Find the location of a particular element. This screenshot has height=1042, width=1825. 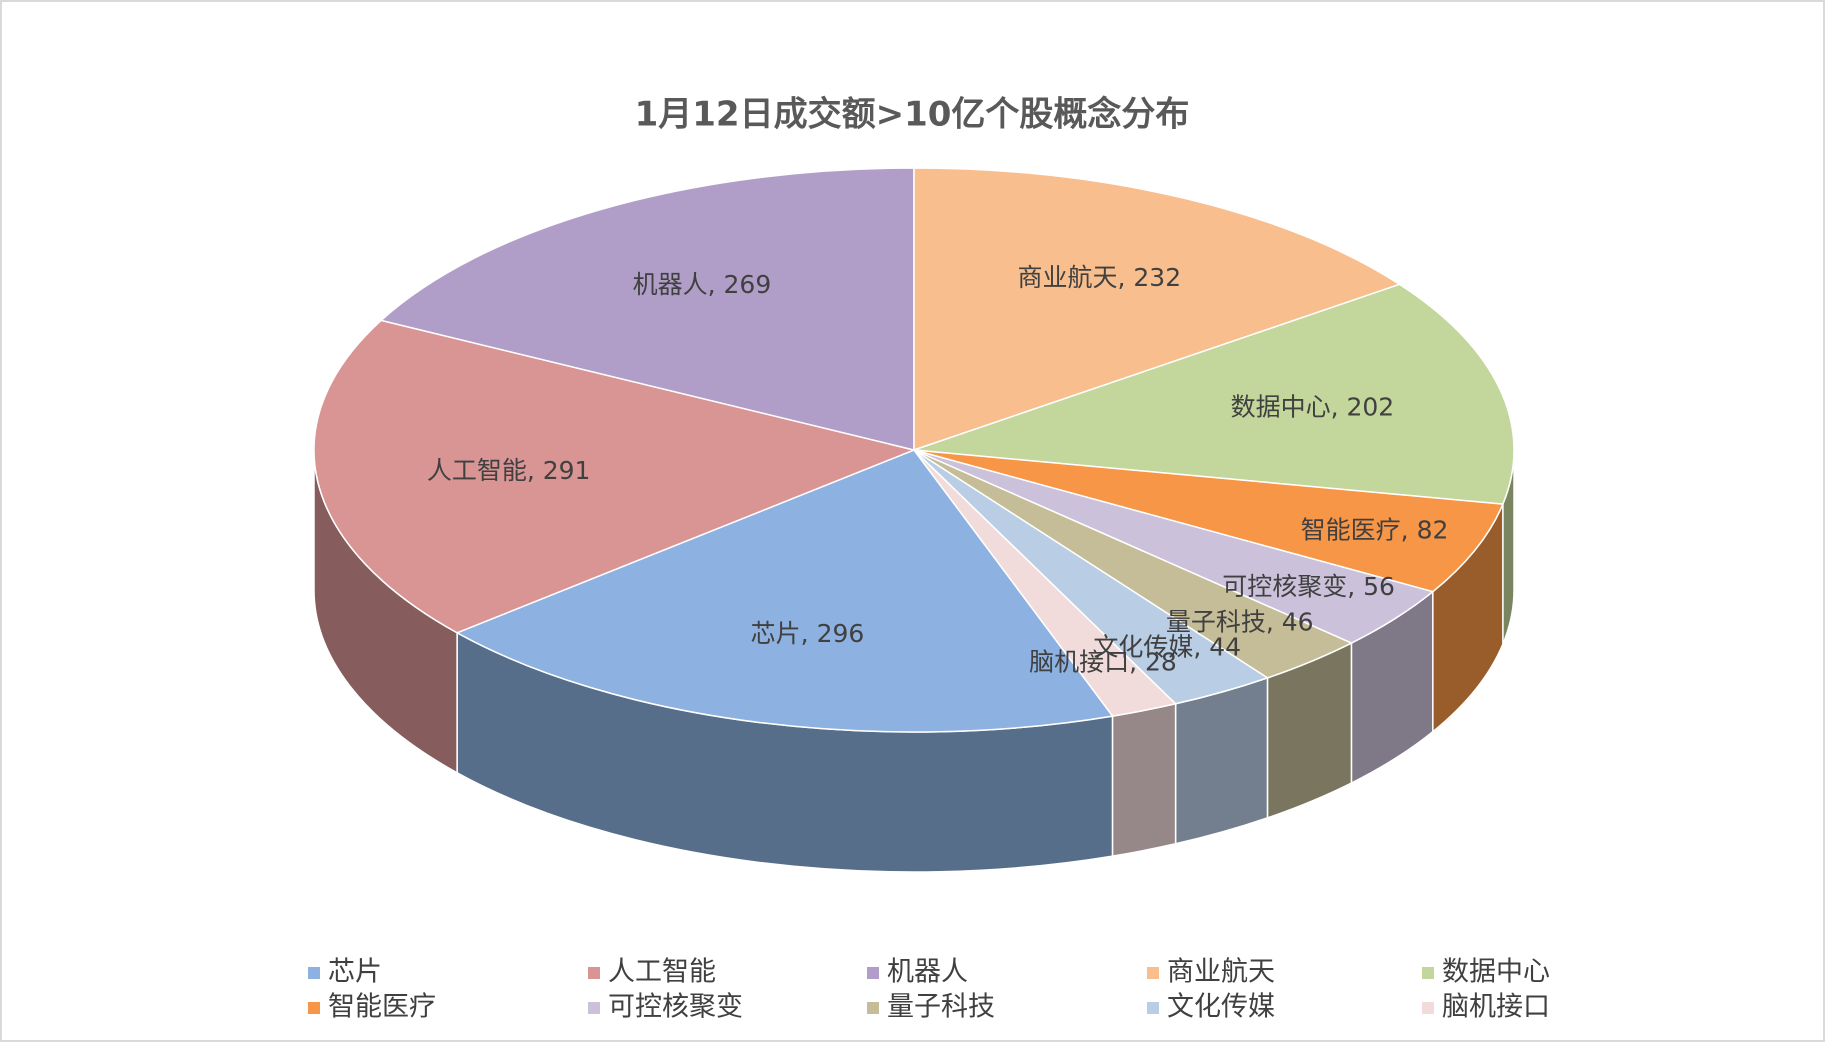

data-label-value: 82 is located at coordinates (1433, 529).